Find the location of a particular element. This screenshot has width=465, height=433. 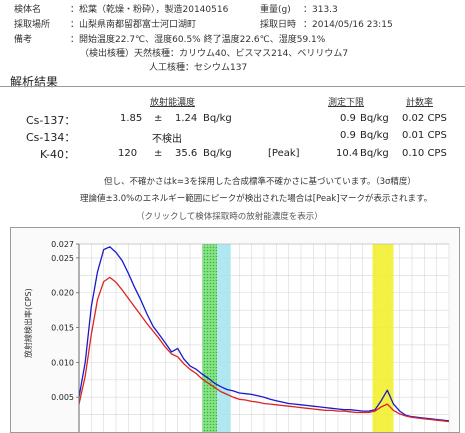

date-value: ：2014/05/16 23:15 is located at coordinates (348, 25).